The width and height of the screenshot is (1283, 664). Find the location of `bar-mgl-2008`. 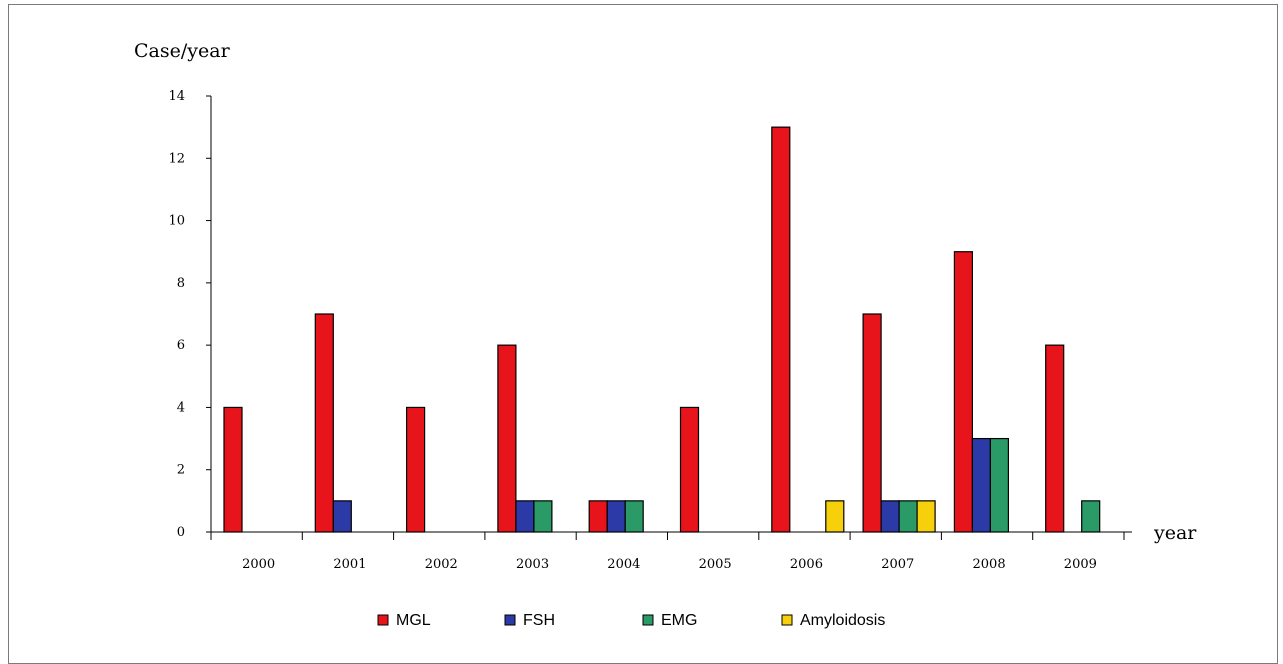

bar-mgl-2008 is located at coordinates (963, 392).